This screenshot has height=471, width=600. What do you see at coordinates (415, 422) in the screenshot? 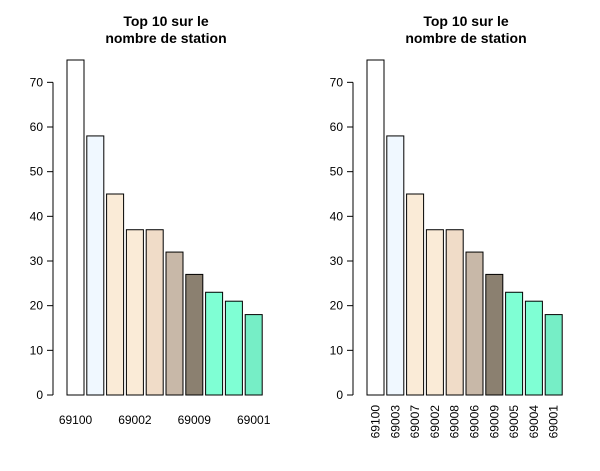
I see `x-tick-label: 69007` at bounding box center [415, 422].